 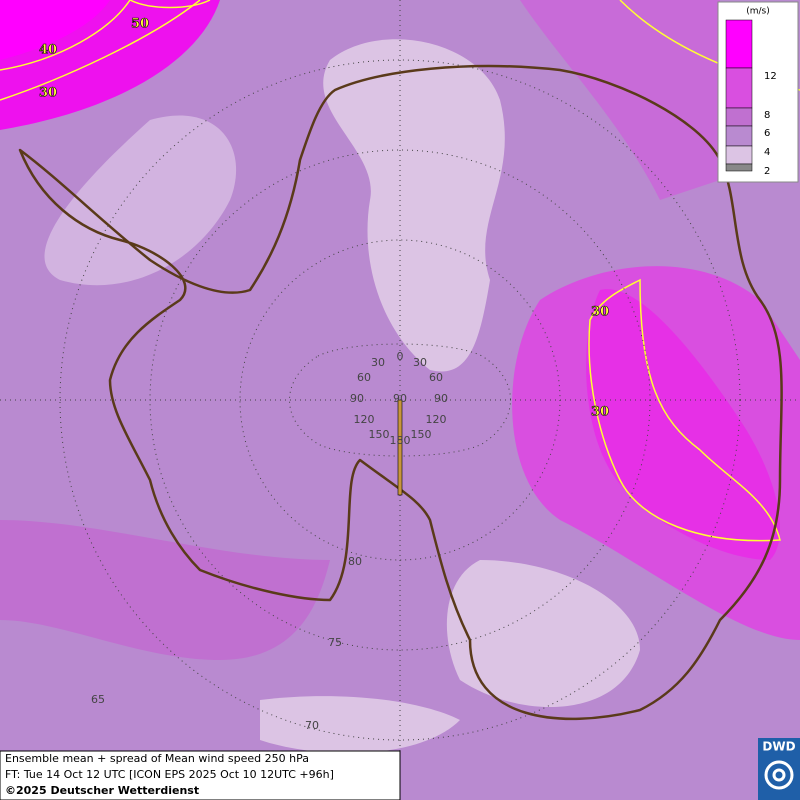 What do you see at coordinates (770, 76) in the screenshot?
I see `legend-label: 12` at bounding box center [770, 76].